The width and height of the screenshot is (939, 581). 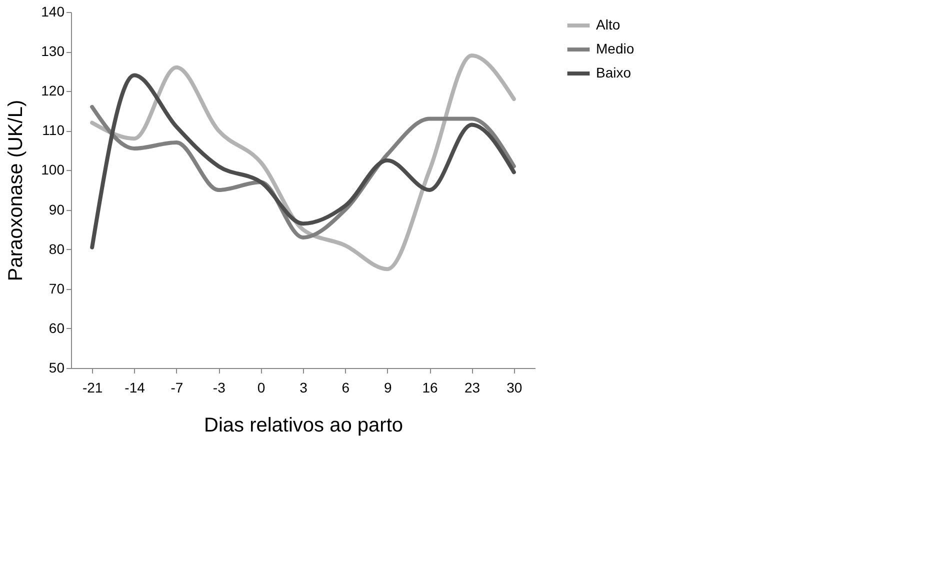 What do you see at coordinates (56, 368) in the screenshot?
I see `y-tick-label: 50` at bounding box center [56, 368].